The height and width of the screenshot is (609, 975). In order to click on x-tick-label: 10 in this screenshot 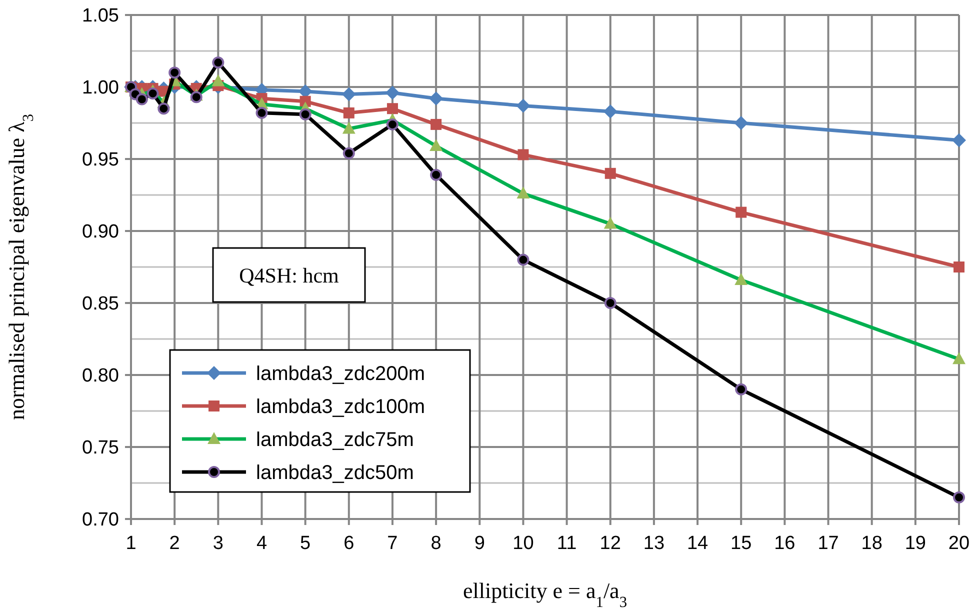, I will do `click(523, 543)`.